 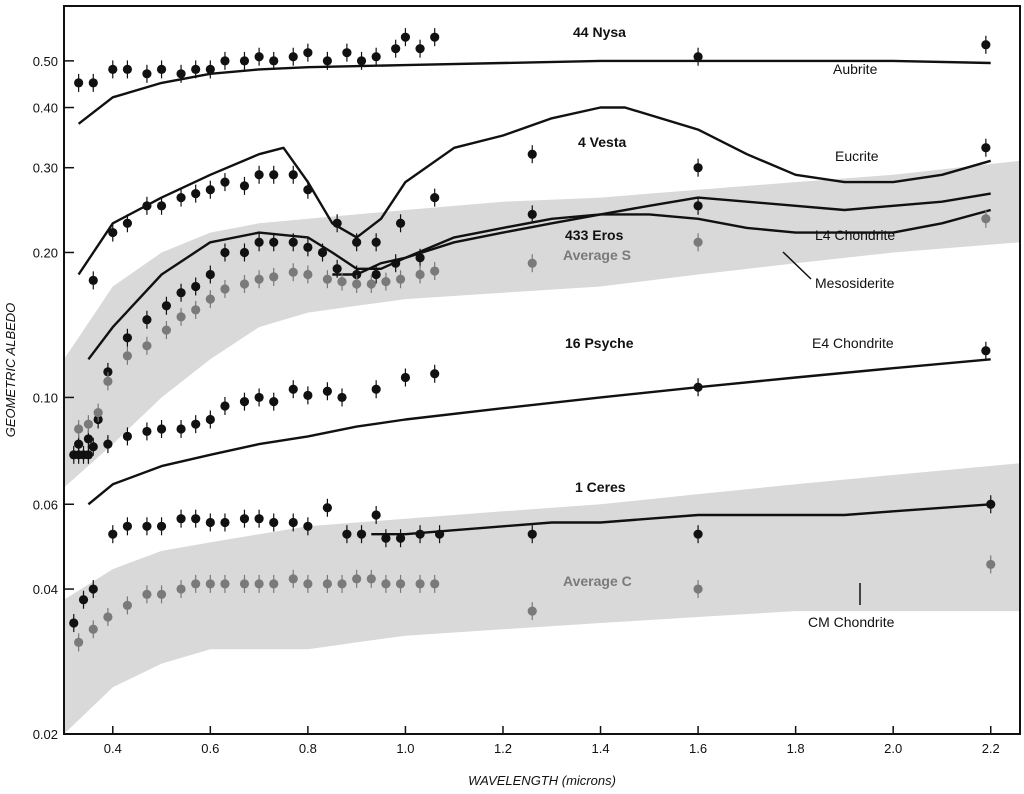 I want to click on y-tick-label: 0.06, so click(x=45, y=504).